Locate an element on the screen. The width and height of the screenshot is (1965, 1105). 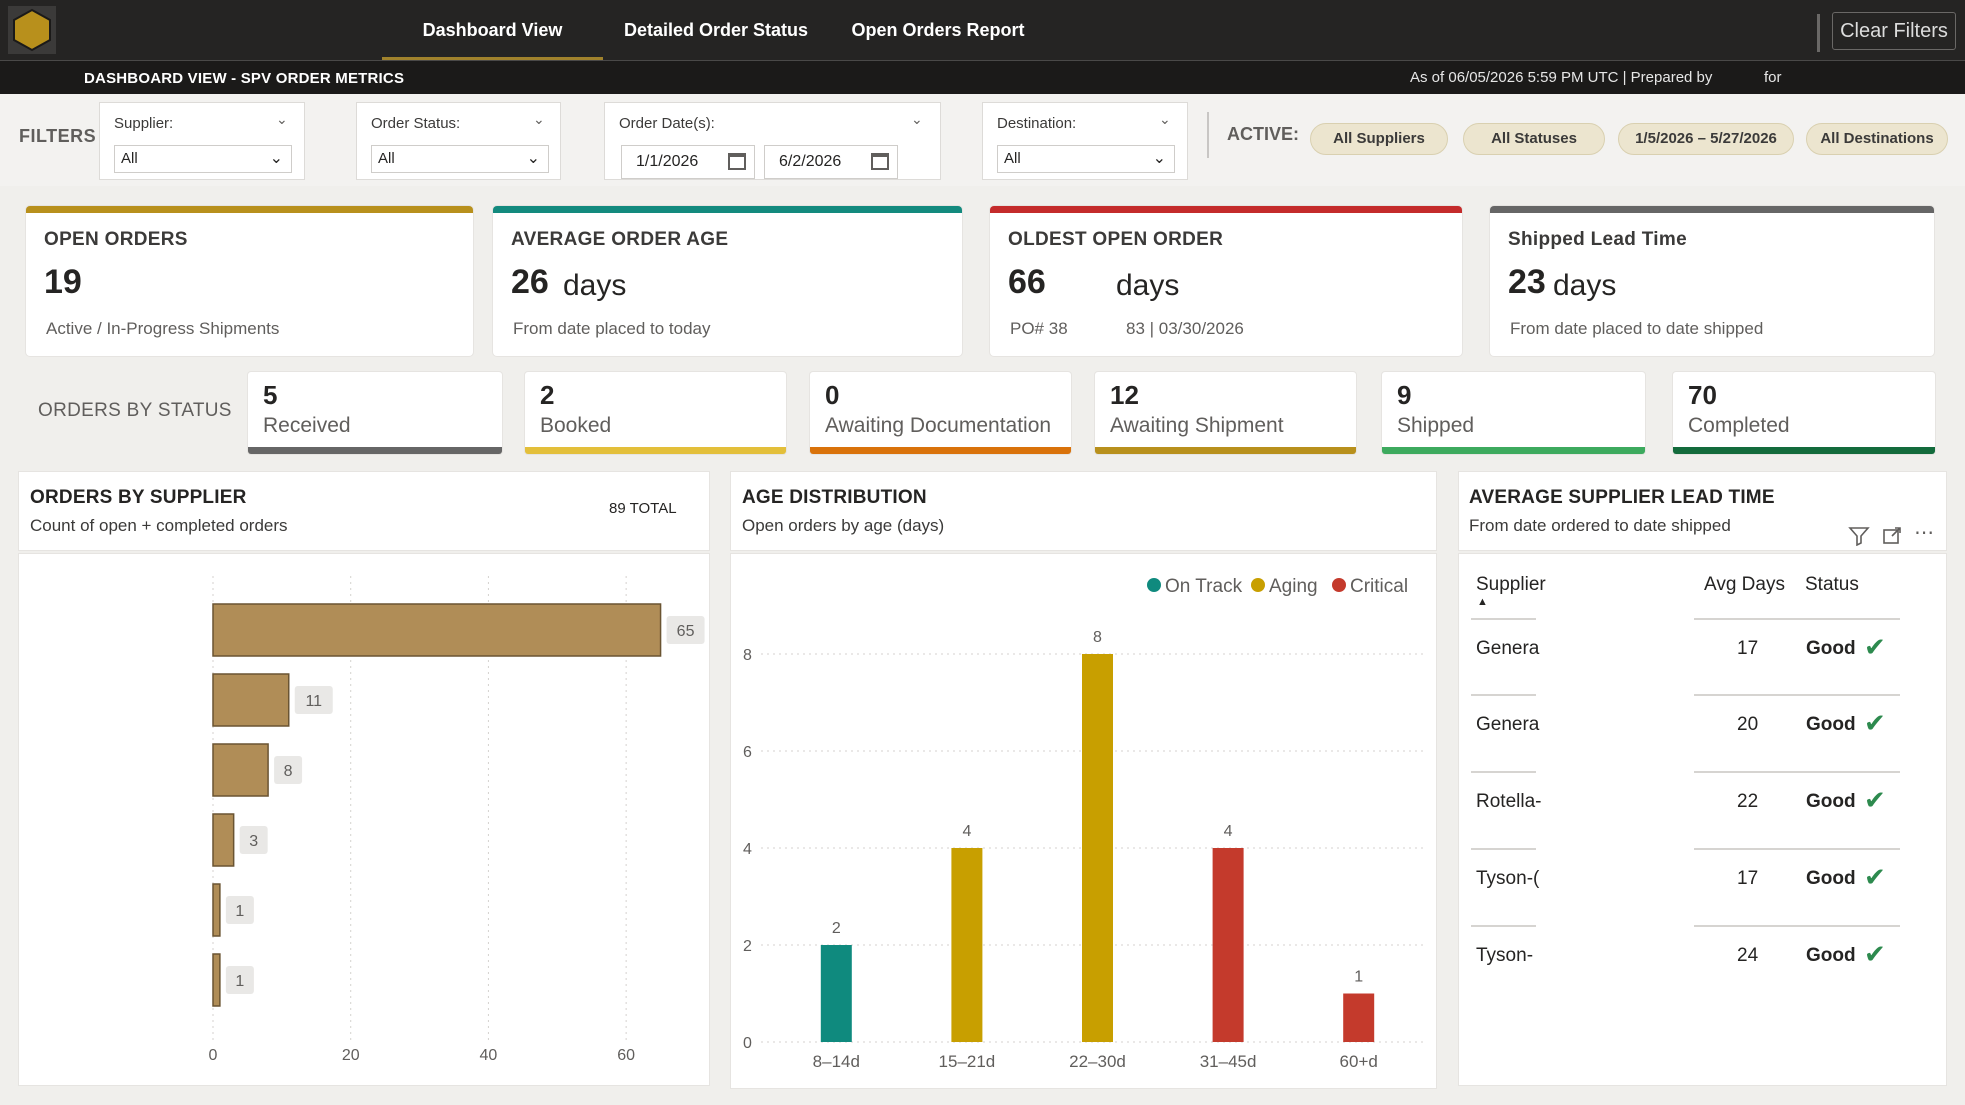
y-tick-label: 4 is located at coordinates (747, 849).